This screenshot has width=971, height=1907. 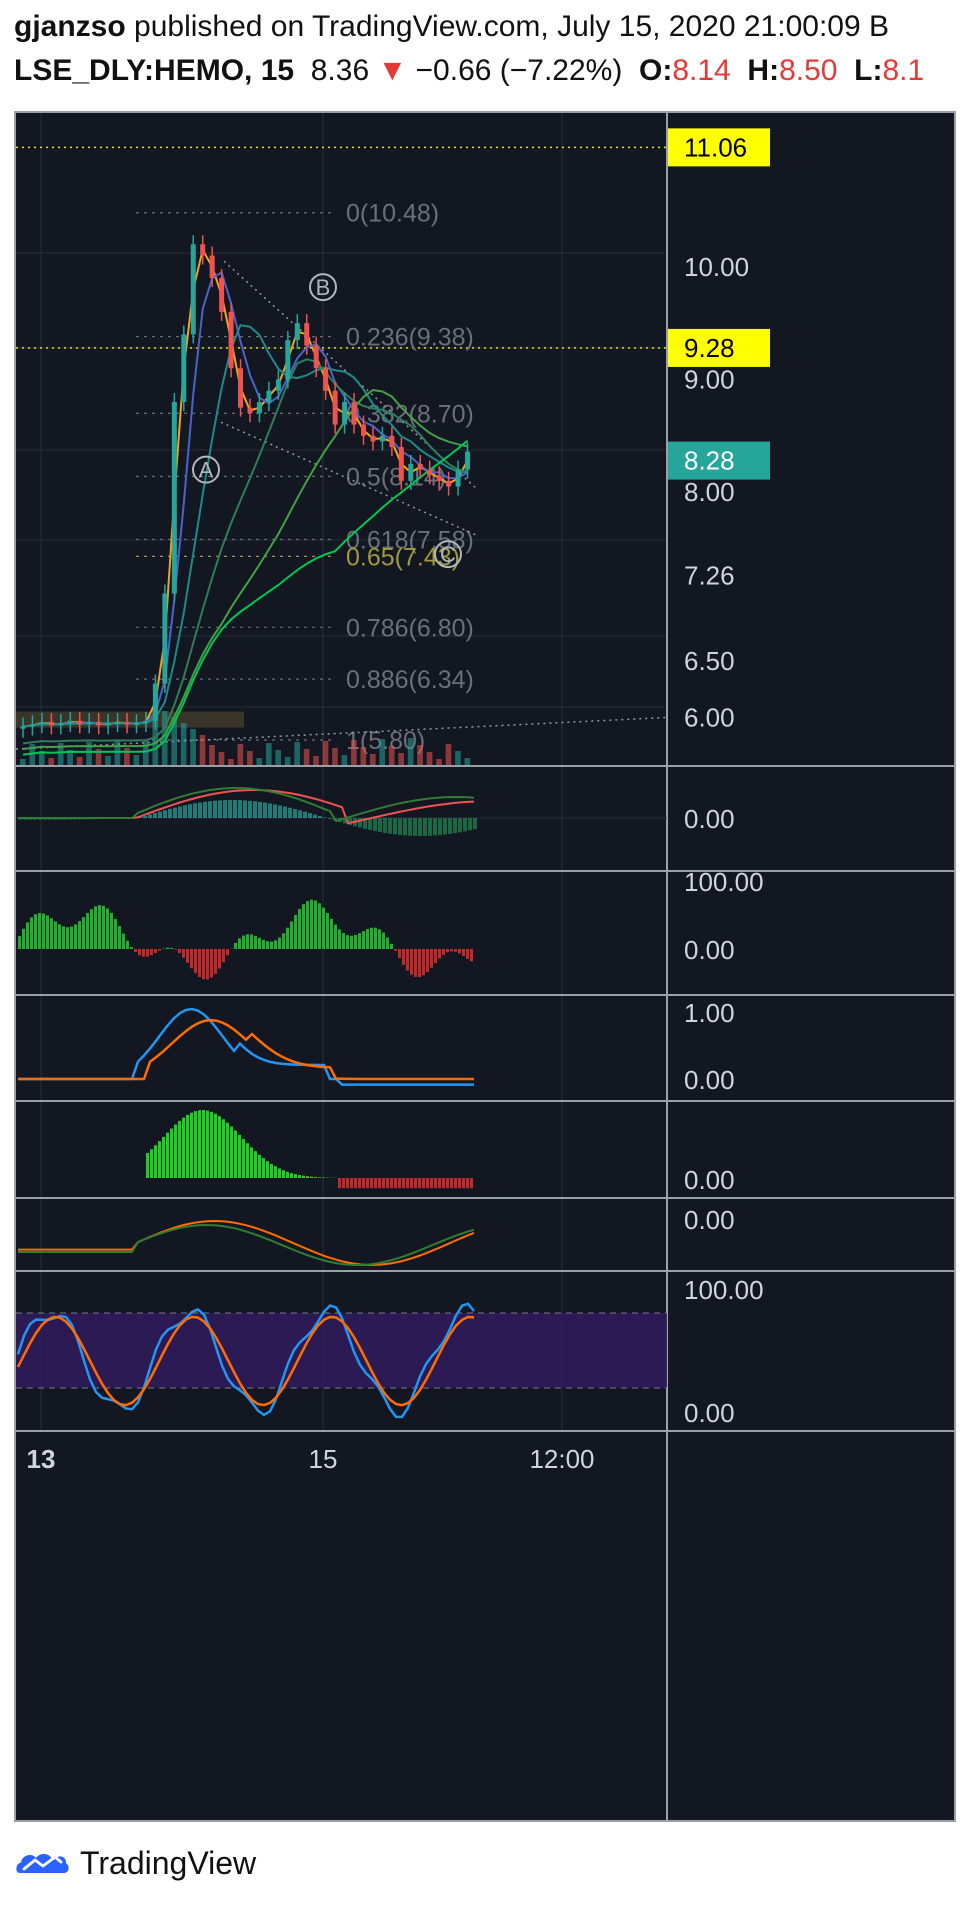 What do you see at coordinates (323, 1459) in the screenshot?
I see `time-axis-label: 15` at bounding box center [323, 1459].